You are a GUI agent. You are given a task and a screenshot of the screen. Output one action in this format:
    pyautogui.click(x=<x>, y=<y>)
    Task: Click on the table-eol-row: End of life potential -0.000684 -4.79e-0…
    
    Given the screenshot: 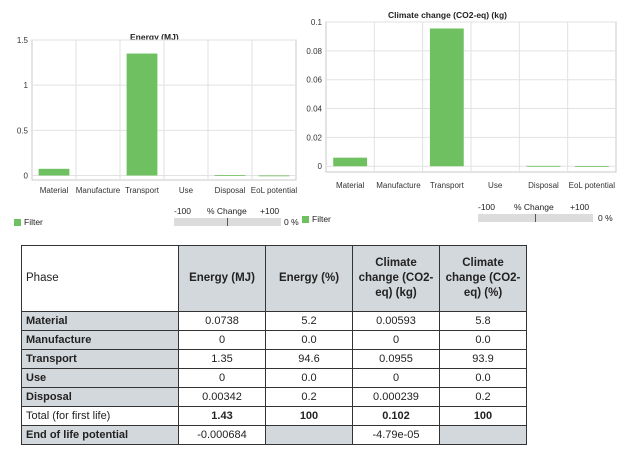 What is the action you would take?
    pyautogui.click(x=274, y=435)
    